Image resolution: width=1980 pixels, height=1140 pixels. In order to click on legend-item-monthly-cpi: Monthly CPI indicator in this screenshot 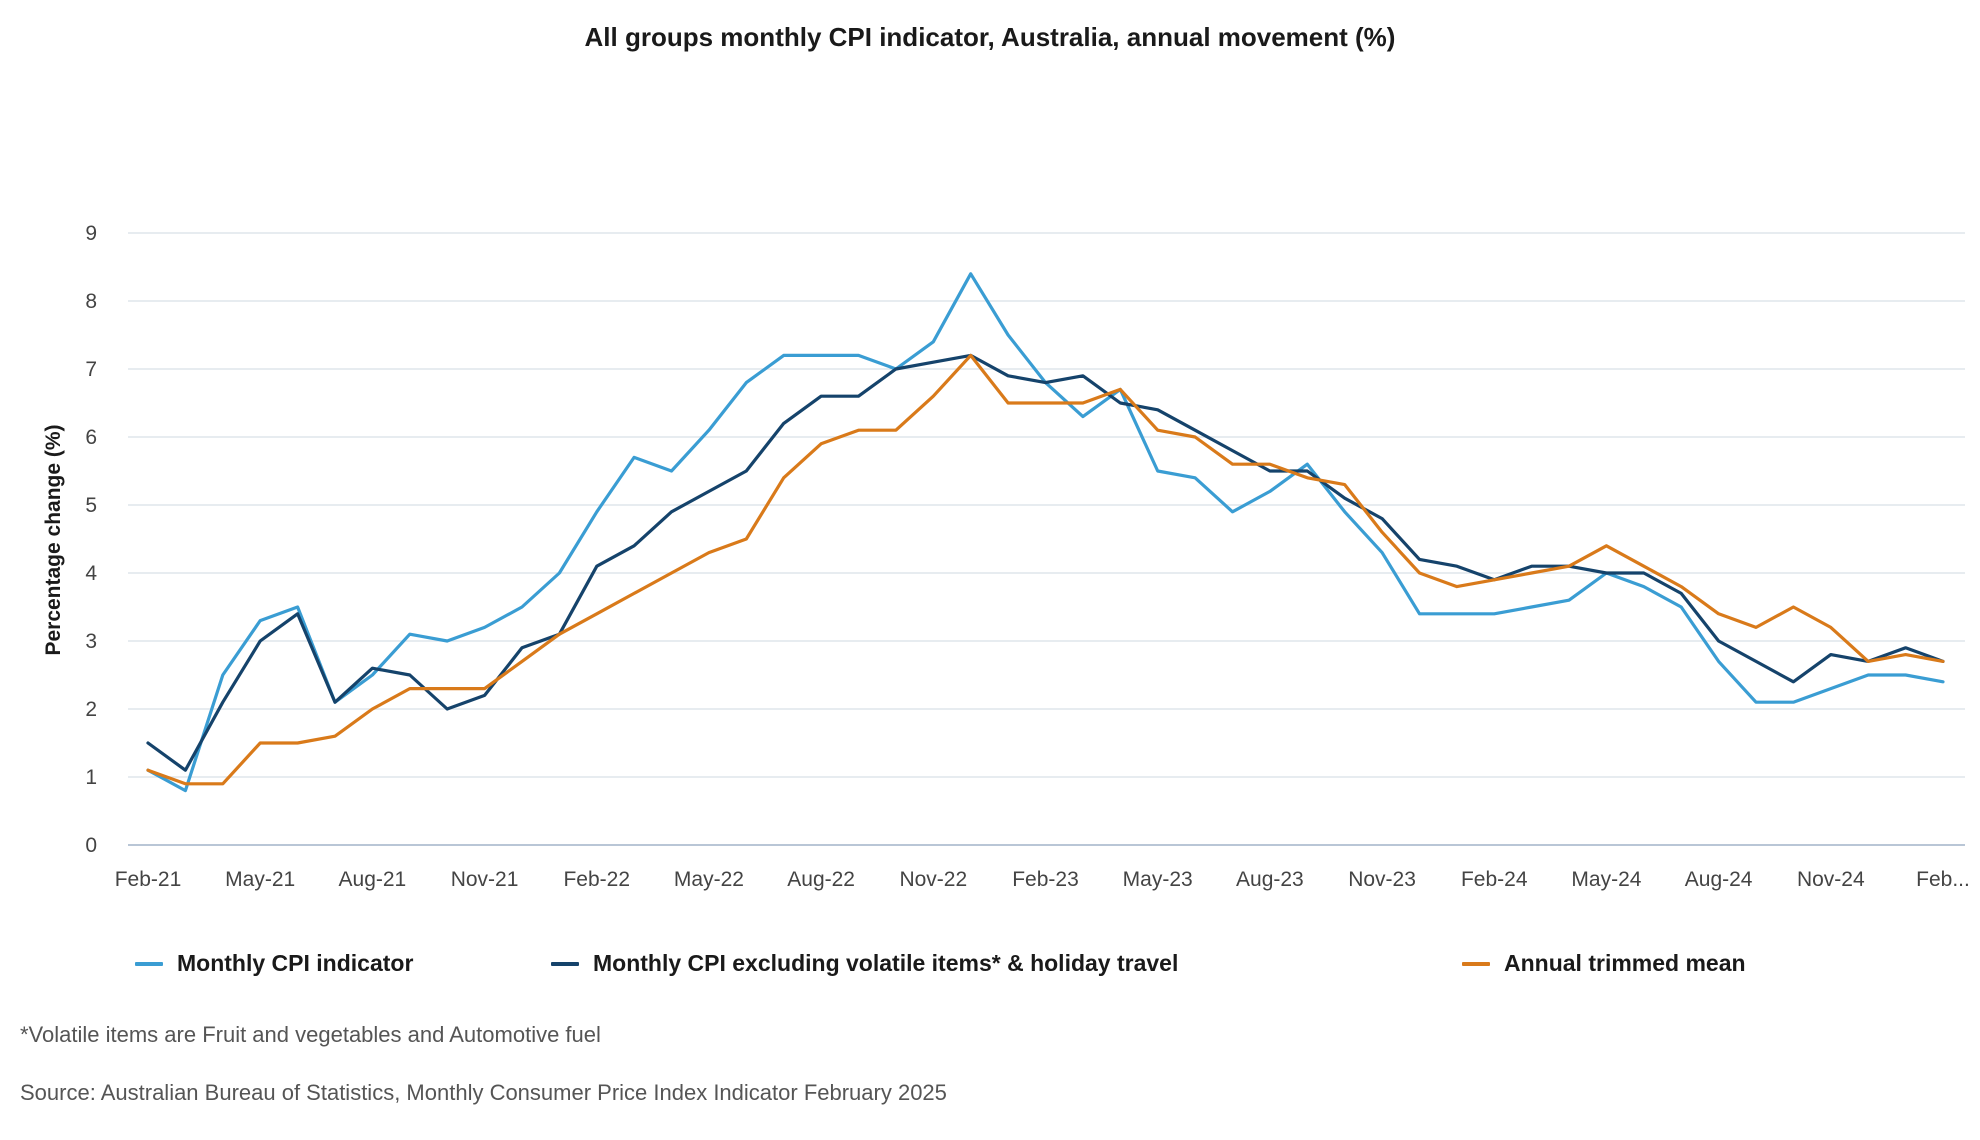, I will do `click(274, 963)`.